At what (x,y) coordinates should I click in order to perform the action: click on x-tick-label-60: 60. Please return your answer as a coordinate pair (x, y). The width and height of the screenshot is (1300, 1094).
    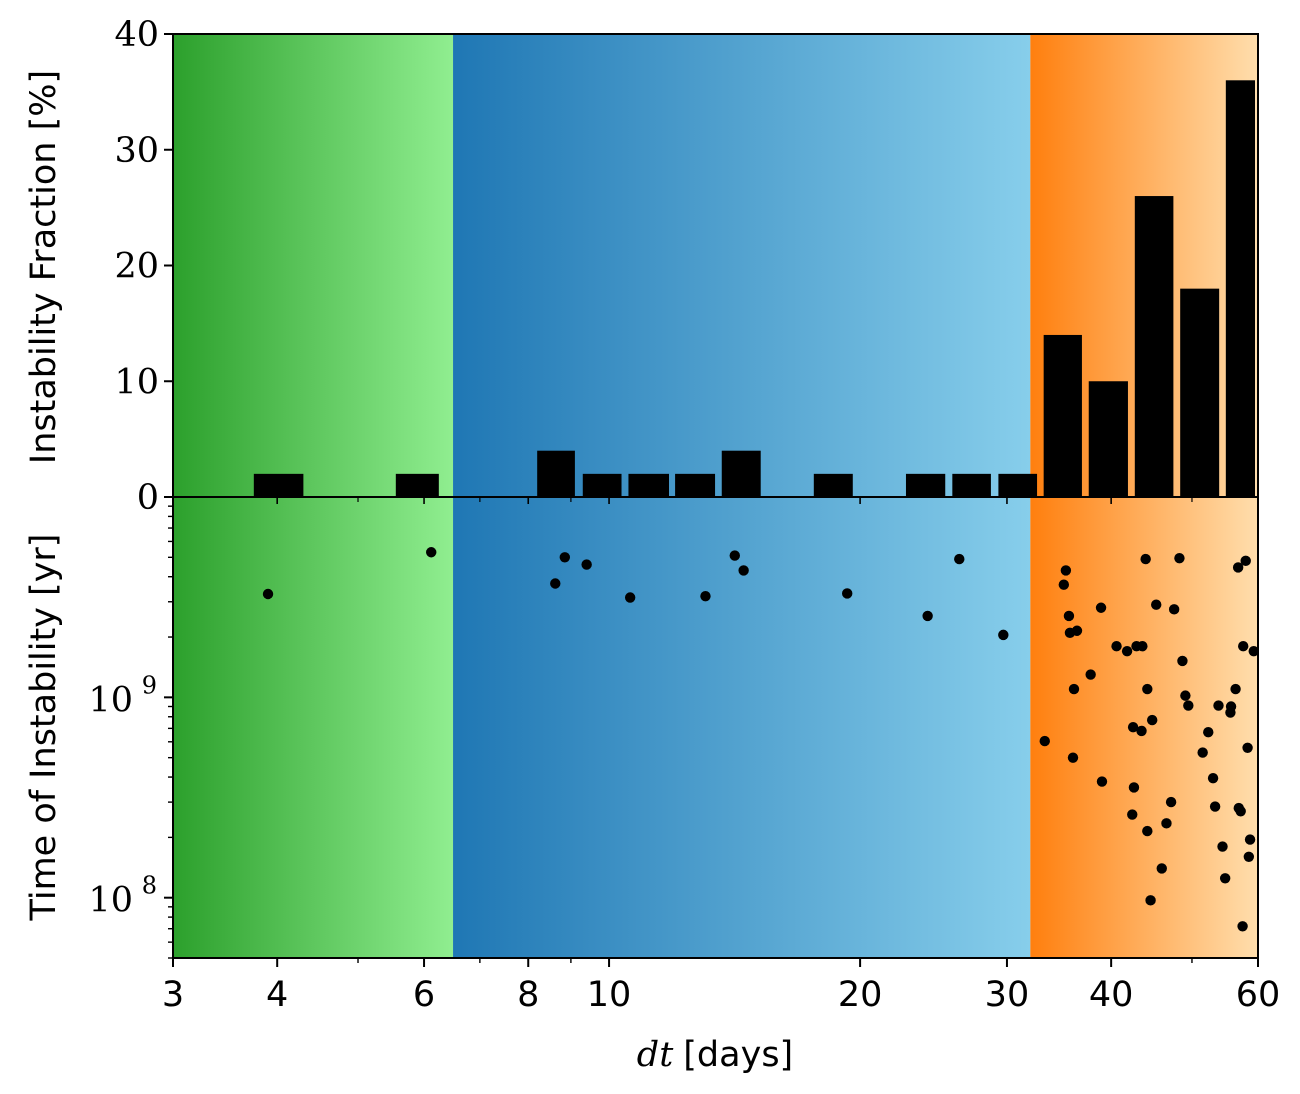
    Looking at the image, I should click on (1258, 995).